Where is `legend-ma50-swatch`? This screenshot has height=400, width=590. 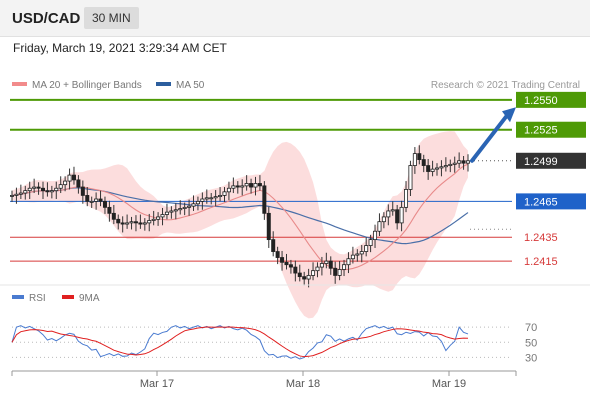
legend-ma50-swatch is located at coordinates (163, 84).